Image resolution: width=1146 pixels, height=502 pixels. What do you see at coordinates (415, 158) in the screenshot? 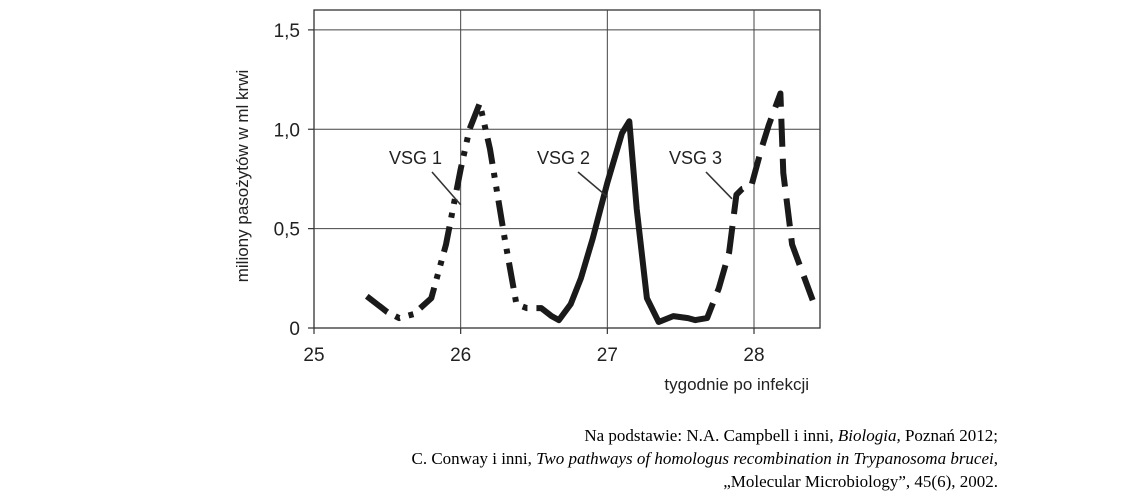
I see `annotation-label: VSG 1` at bounding box center [415, 158].